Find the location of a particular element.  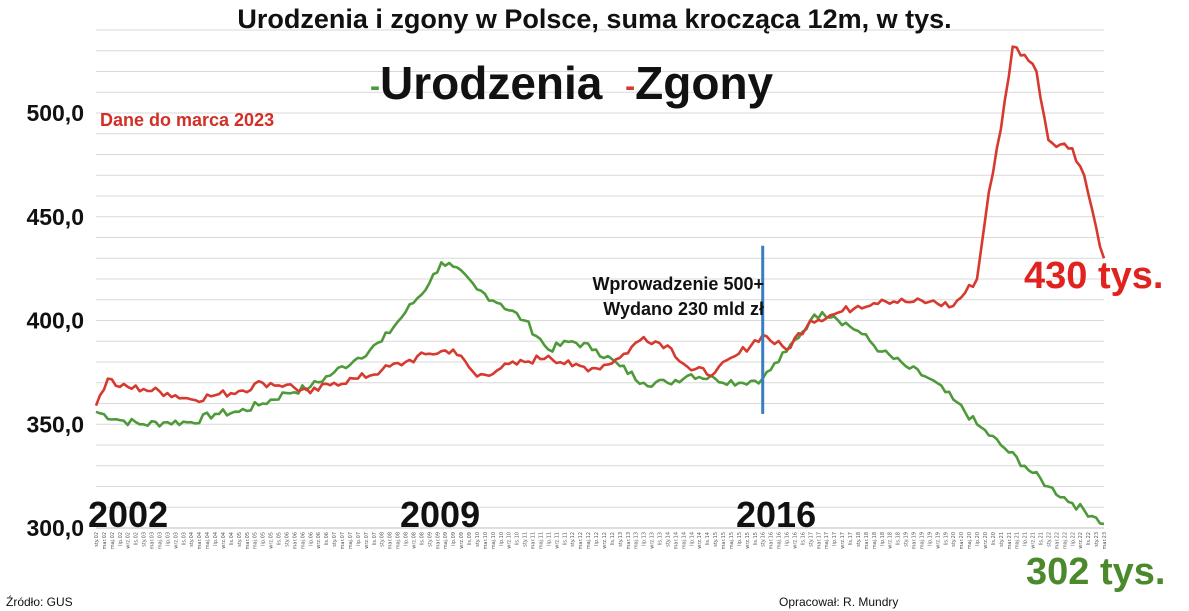

policy-annotation-line-2: Wydano 230 mld zł is located at coordinates (683, 309).